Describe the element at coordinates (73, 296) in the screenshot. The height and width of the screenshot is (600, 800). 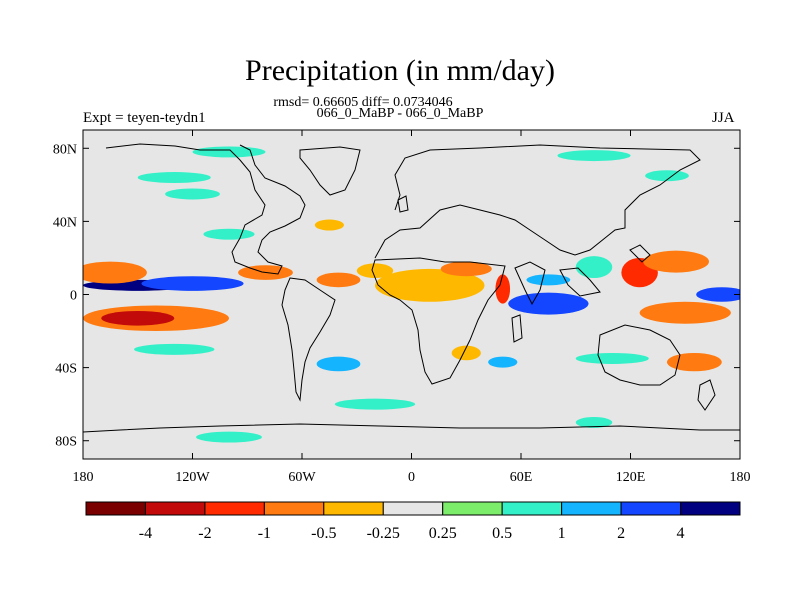
I see `y-tick-label: 0` at that location.